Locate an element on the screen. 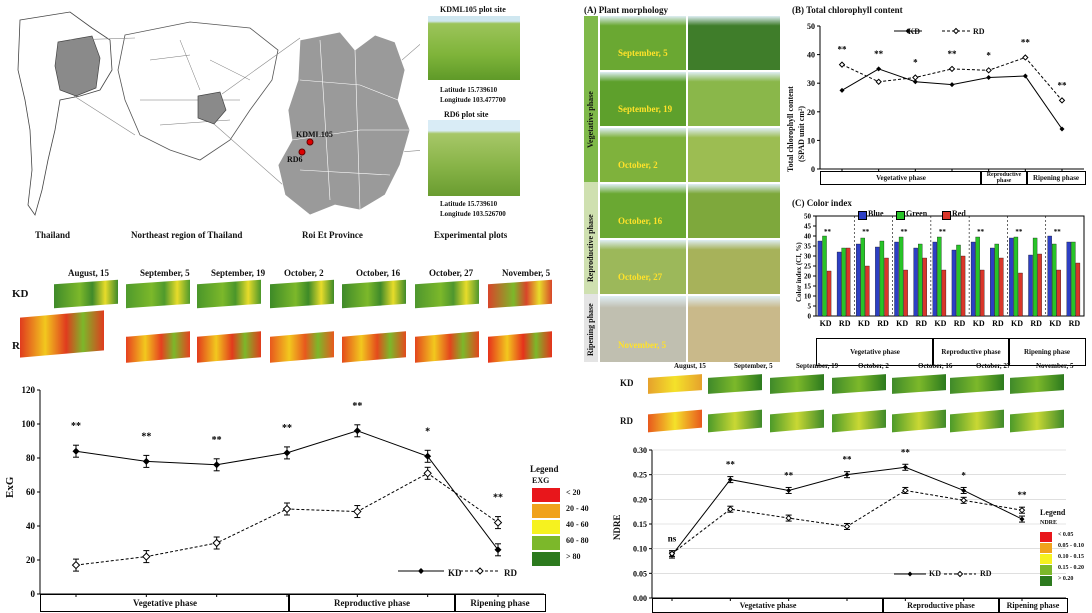 The height and width of the screenshot is (613, 1092). morph-date-3: October, 16 is located at coordinates (640, 221).